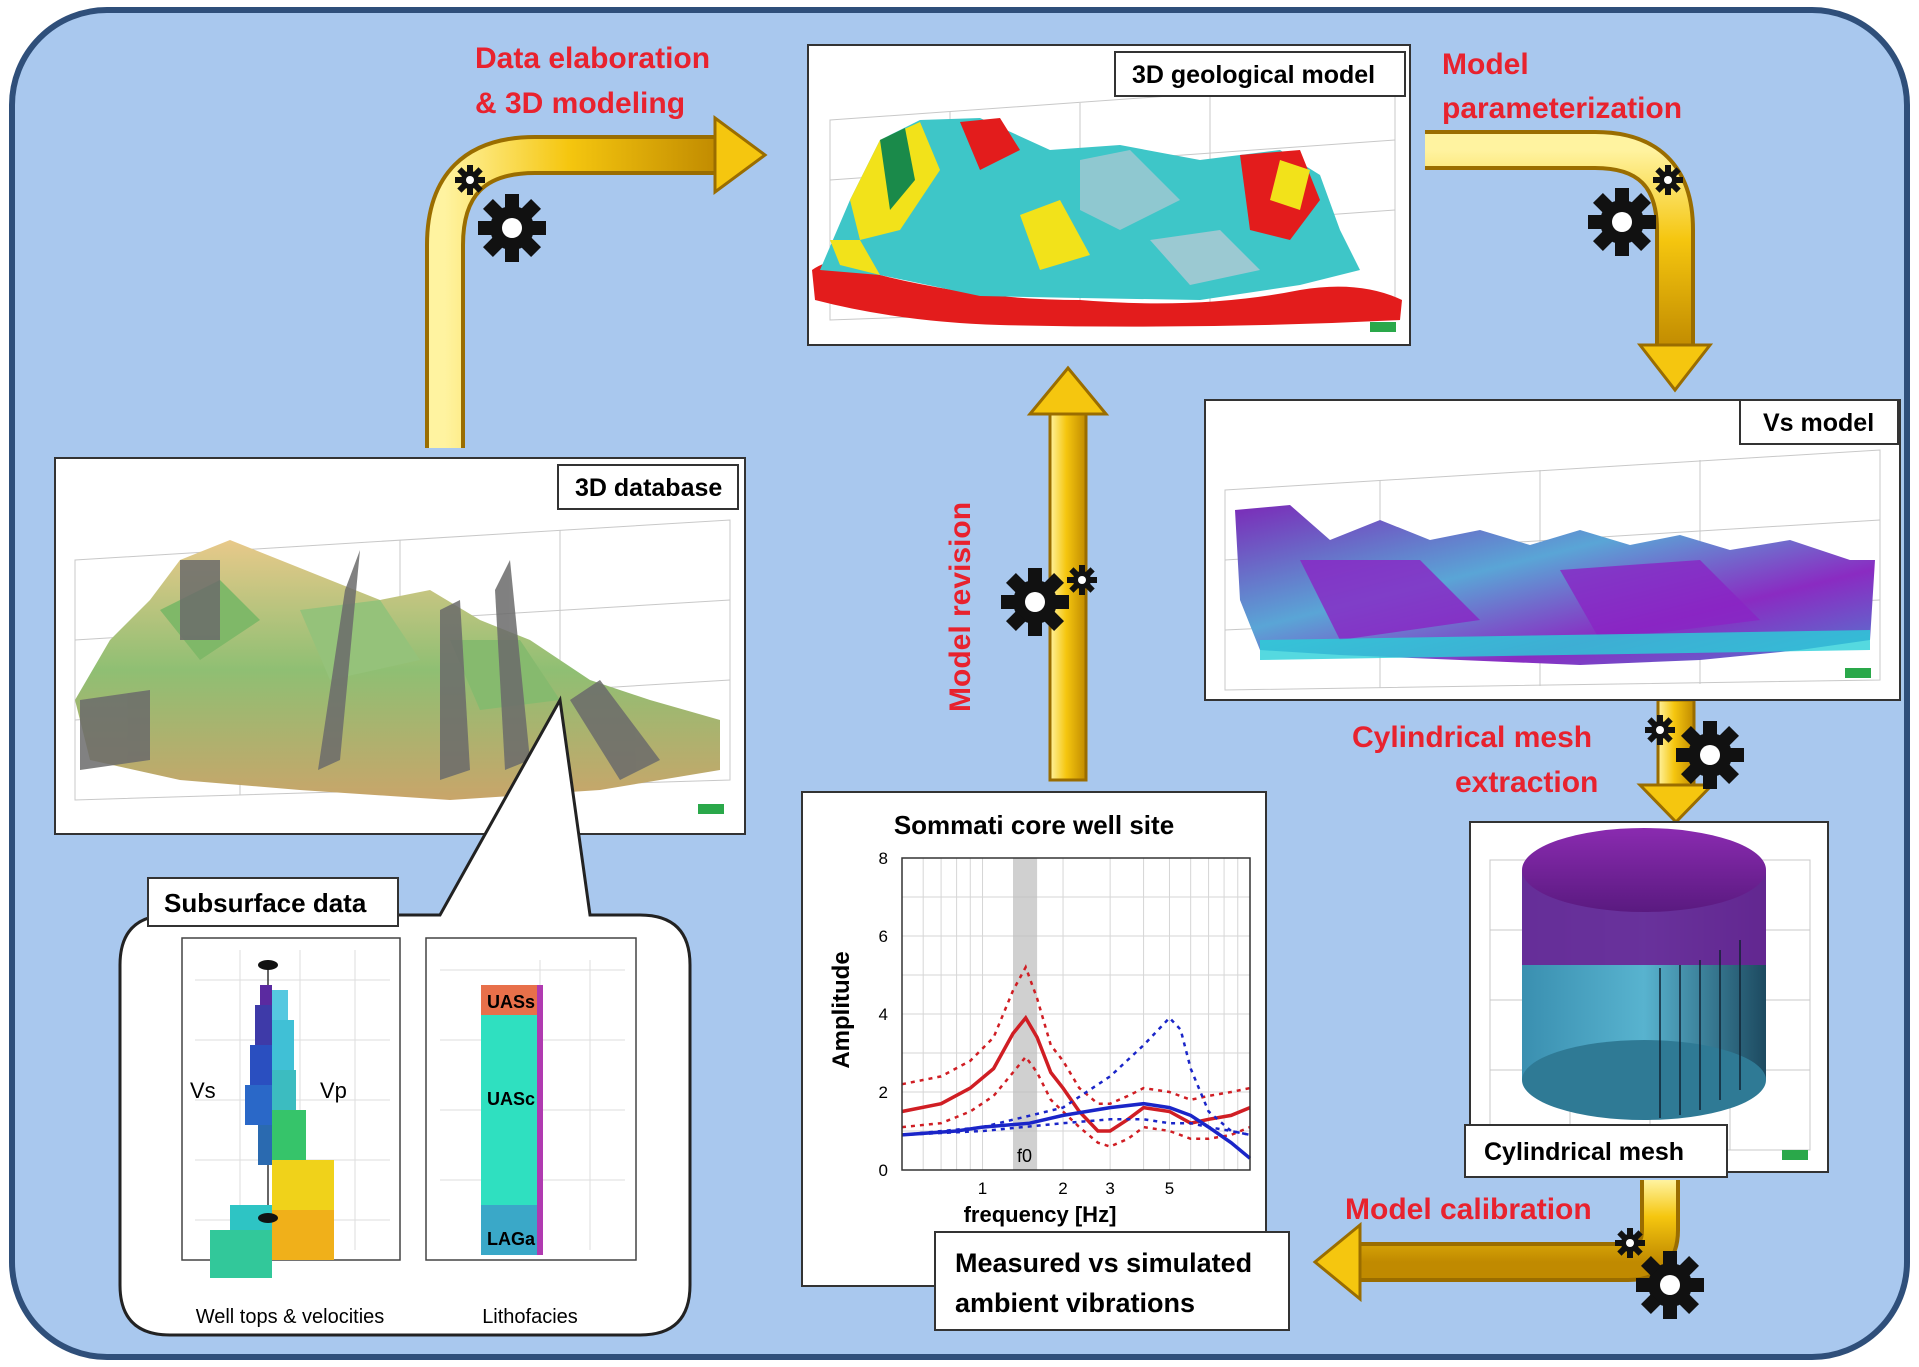 The width and height of the screenshot is (1919, 1367). I want to click on x-axis-label: frequency [Hz], so click(1040, 1214).